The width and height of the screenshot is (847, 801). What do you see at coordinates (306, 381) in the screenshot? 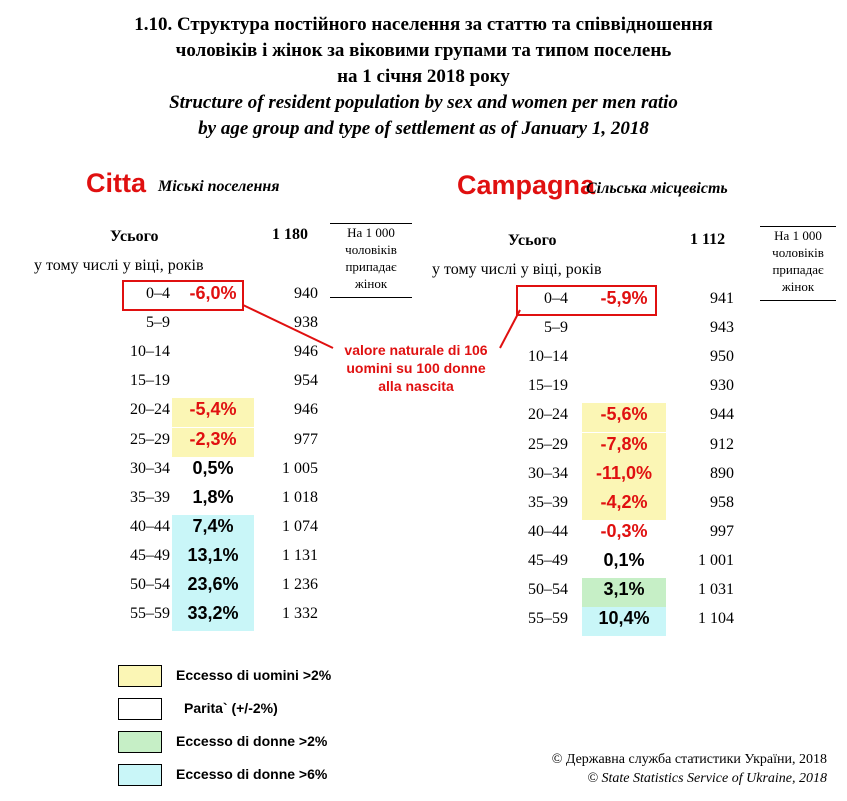
I see `ratio-value: 954` at bounding box center [306, 381].